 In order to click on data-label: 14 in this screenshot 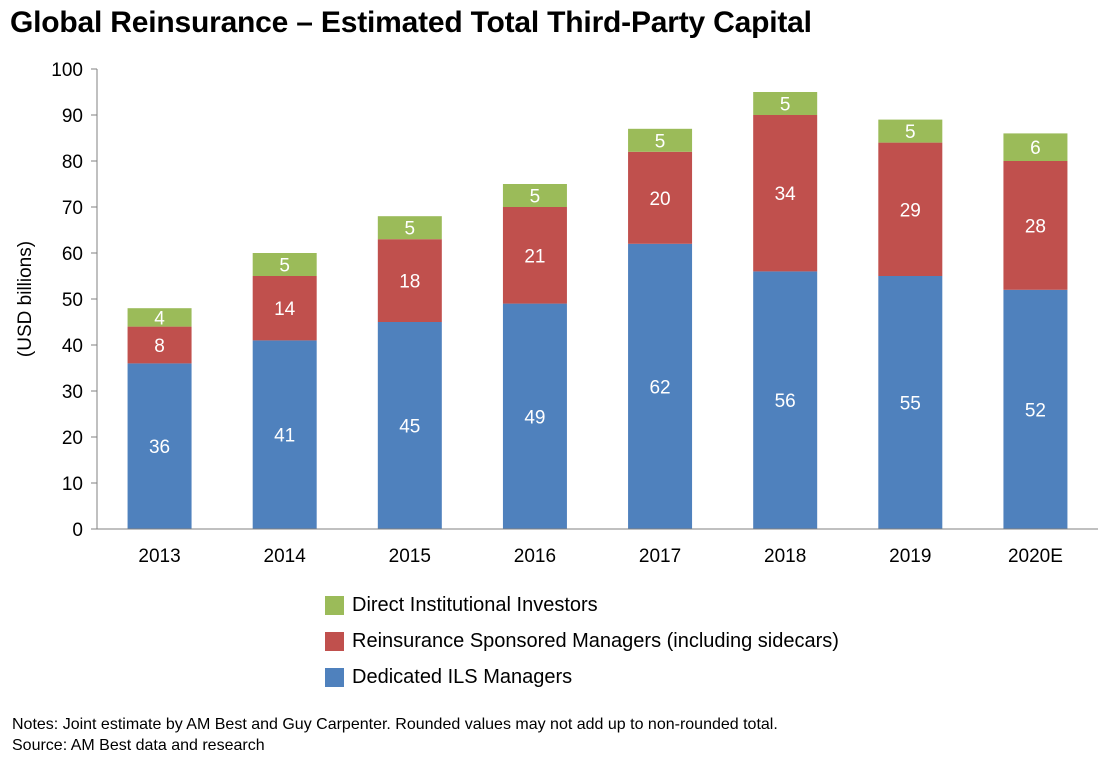, I will do `click(285, 309)`.